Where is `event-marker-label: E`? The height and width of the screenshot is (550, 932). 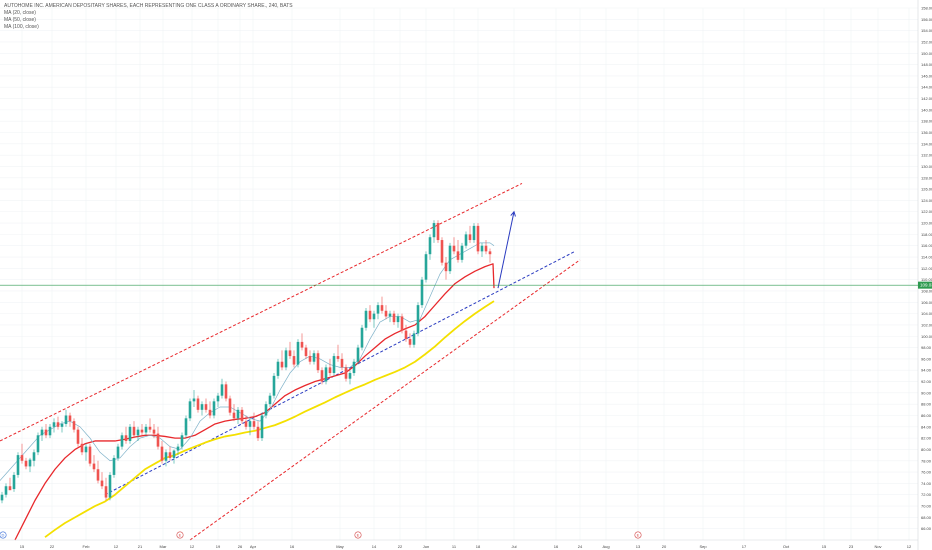 event-marker-label: E is located at coordinates (638, 535).